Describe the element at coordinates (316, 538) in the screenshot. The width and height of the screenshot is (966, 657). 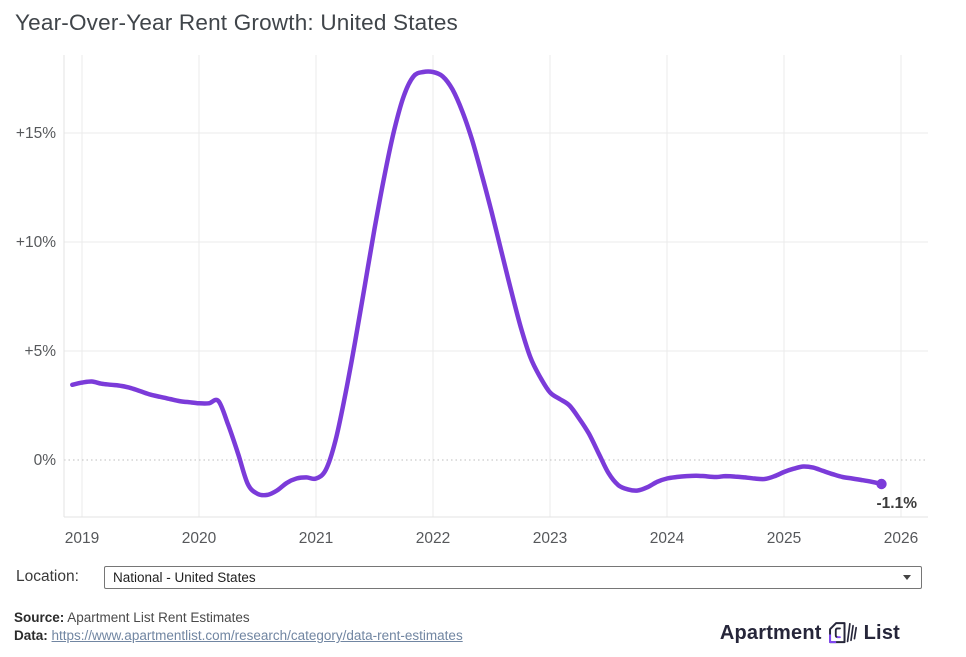
I see `x-axis-label: 2021` at that location.